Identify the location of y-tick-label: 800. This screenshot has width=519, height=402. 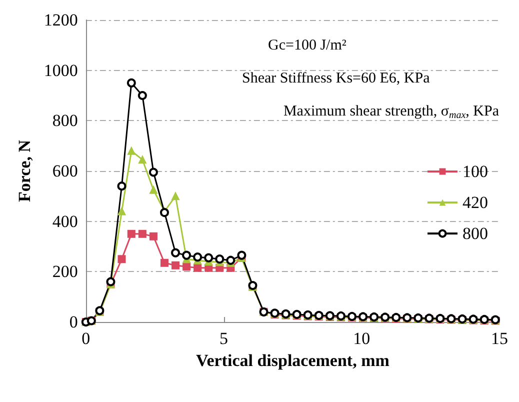
(65, 120).